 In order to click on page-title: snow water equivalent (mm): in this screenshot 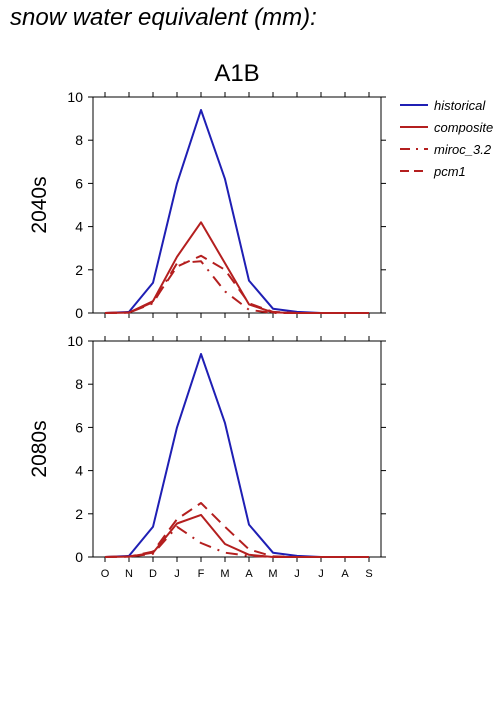, I will do `click(163, 17)`.